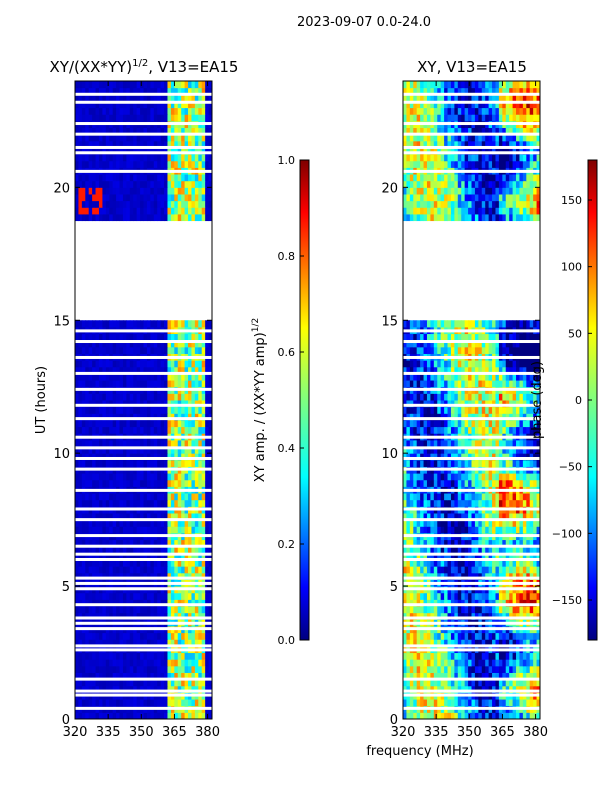 The image size is (600, 800). What do you see at coordinates (174, 732) in the screenshot?
I see `x-tick-label: 365` at bounding box center [174, 732].